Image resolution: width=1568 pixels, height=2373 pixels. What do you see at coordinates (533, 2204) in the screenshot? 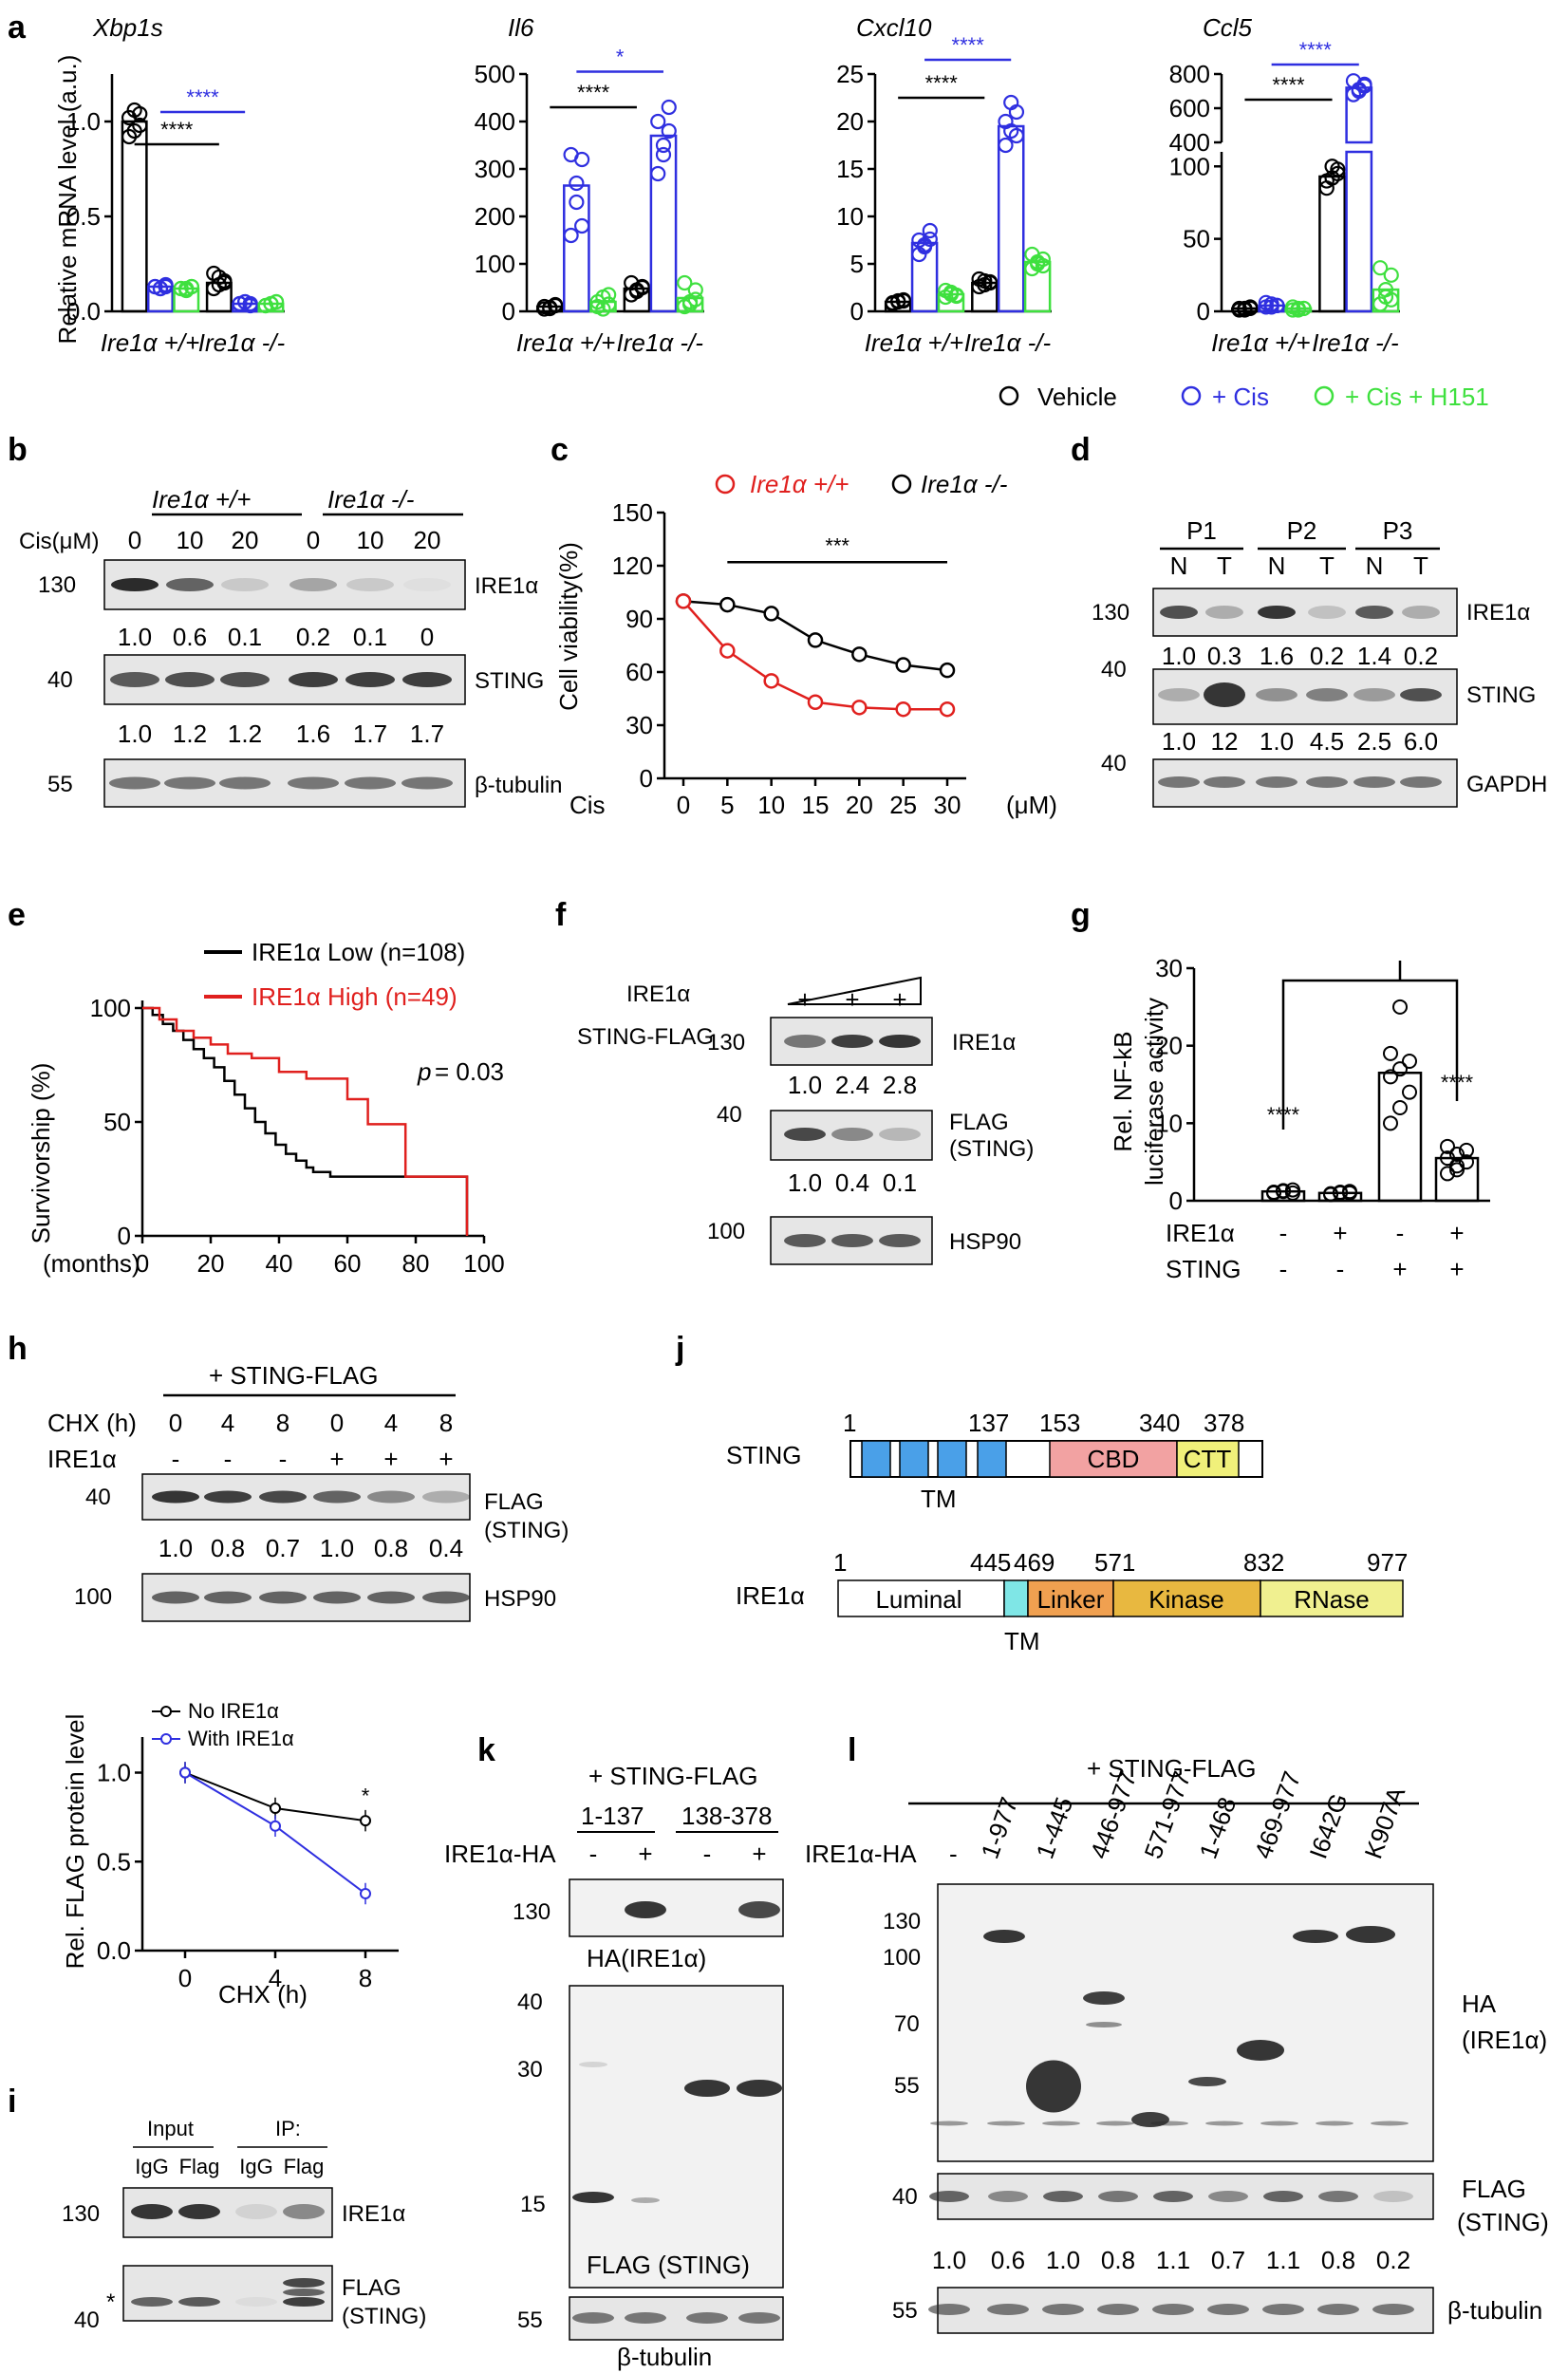
I see `mw-marker: 15` at bounding box center [533, 2204].